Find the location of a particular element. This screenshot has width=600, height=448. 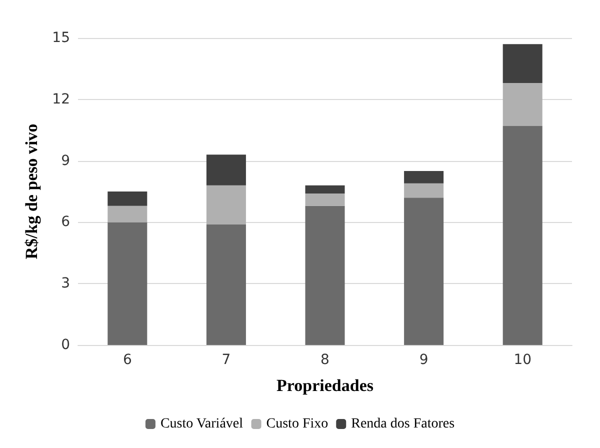

x-tick-label: 7 is located at coordinates (226, 360).